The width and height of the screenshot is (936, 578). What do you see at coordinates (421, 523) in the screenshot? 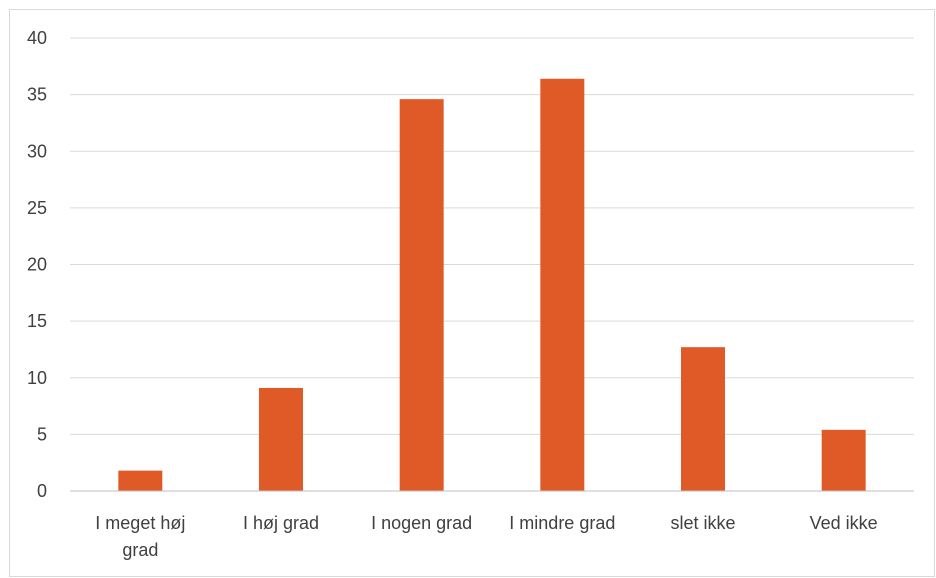
I see `x-tick-label: I nogen grad` at bounding box center [421, 523].